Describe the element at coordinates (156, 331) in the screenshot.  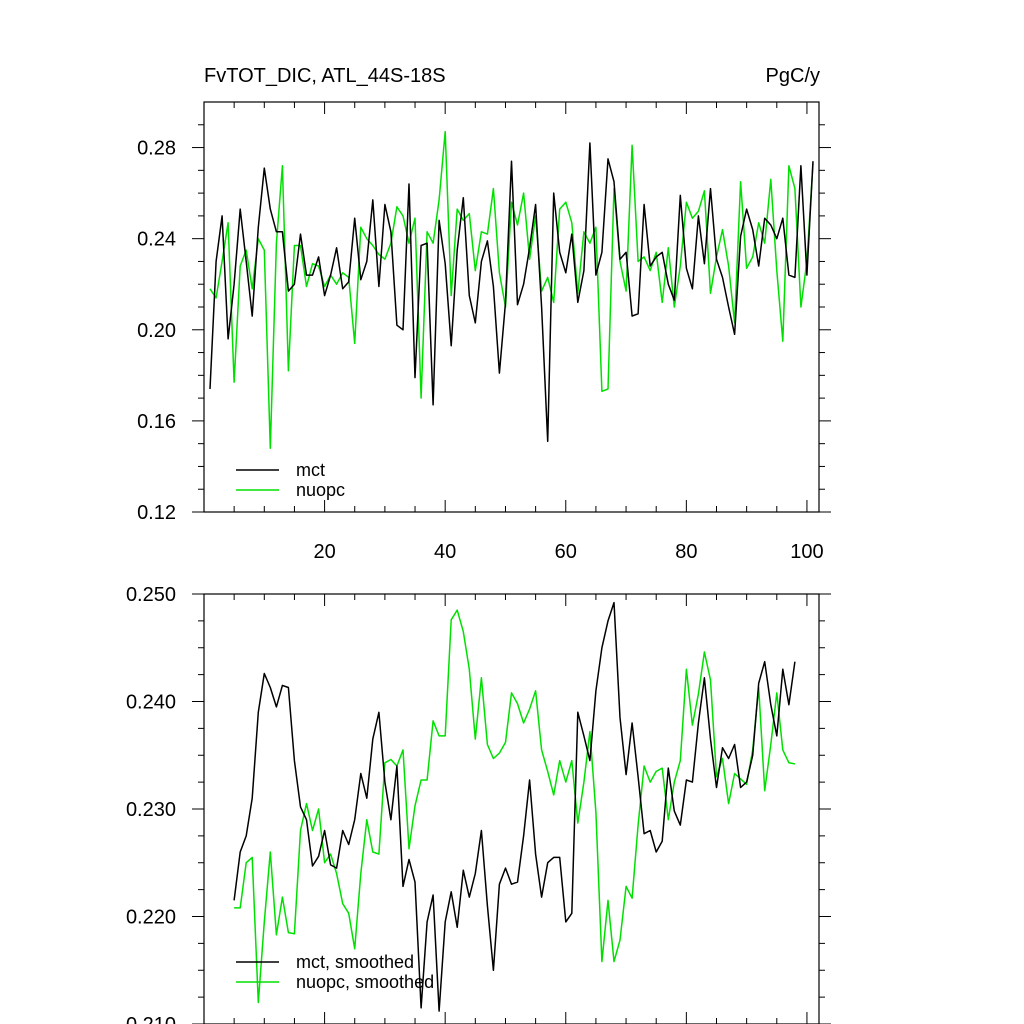
I see `y-tick-label: 0.20` at that location.